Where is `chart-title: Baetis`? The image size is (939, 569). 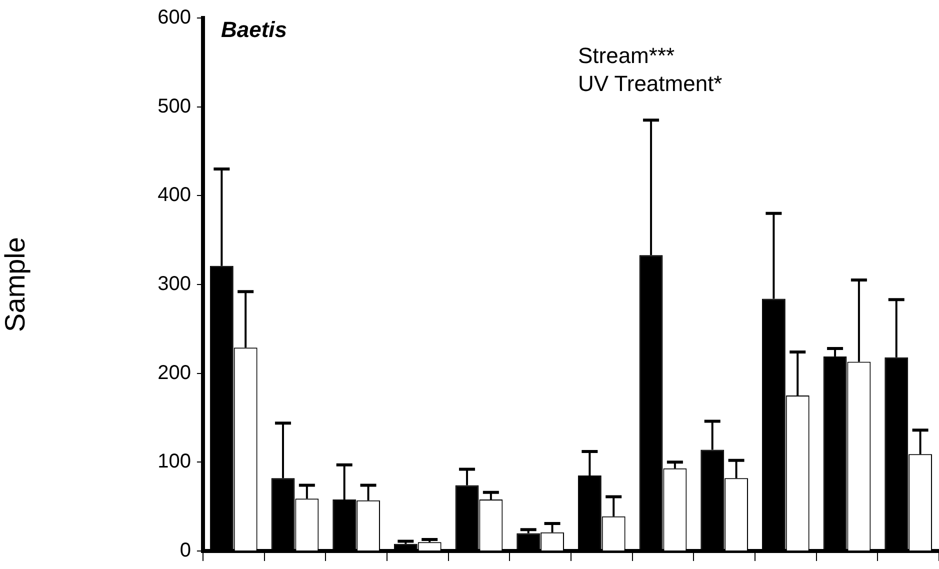 chart-title: Baetis is located at coordinates (254, 29).